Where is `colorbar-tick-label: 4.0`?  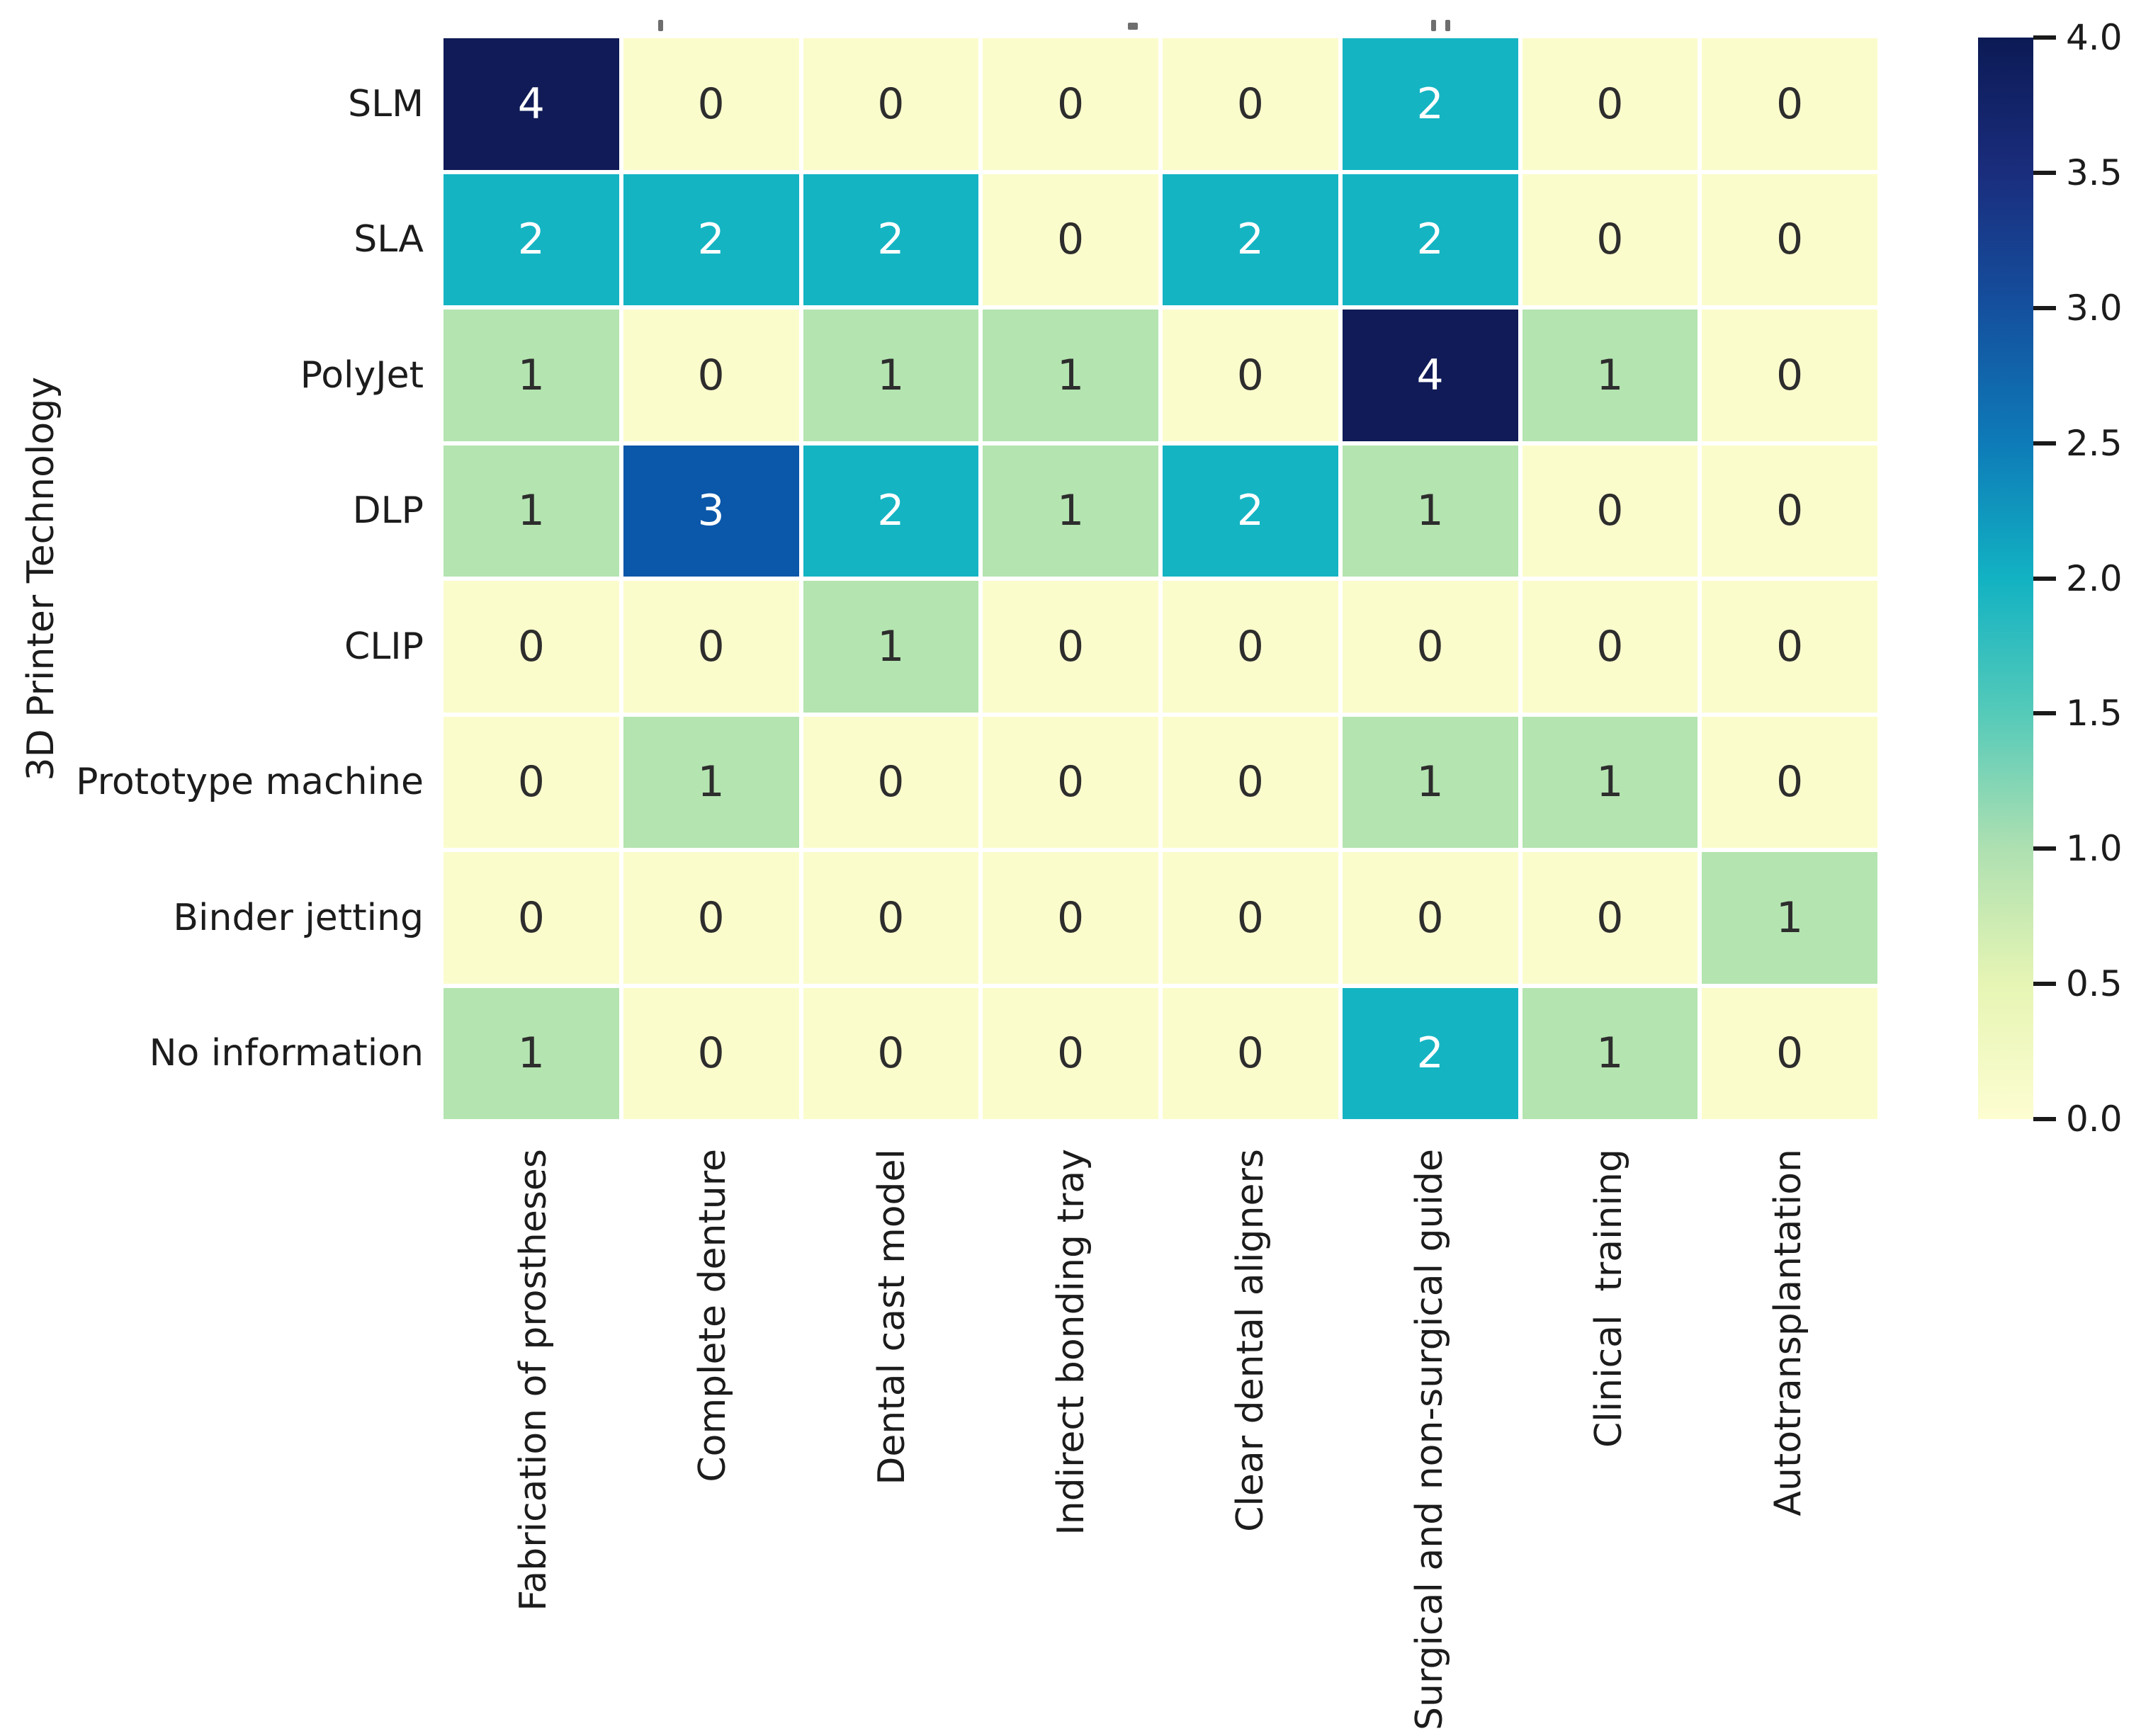 colorbar-tick-label: 4.0 is located at coordinates (2094, 38).